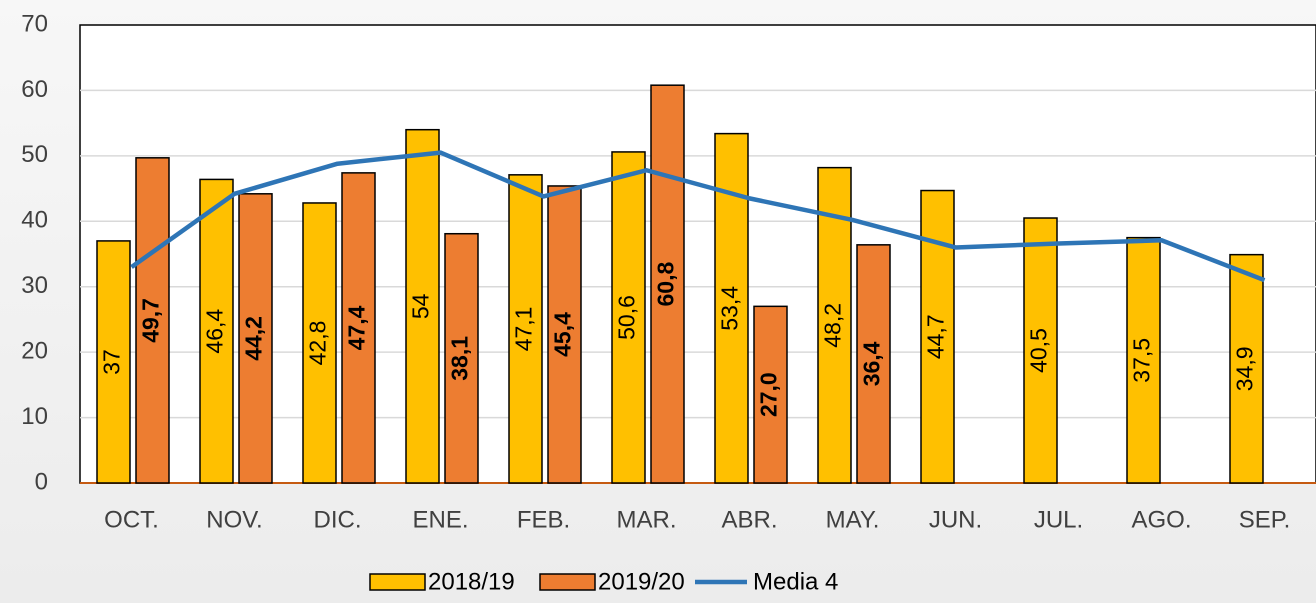  I want to click on y-tick-label: 0, so click(41, 481).